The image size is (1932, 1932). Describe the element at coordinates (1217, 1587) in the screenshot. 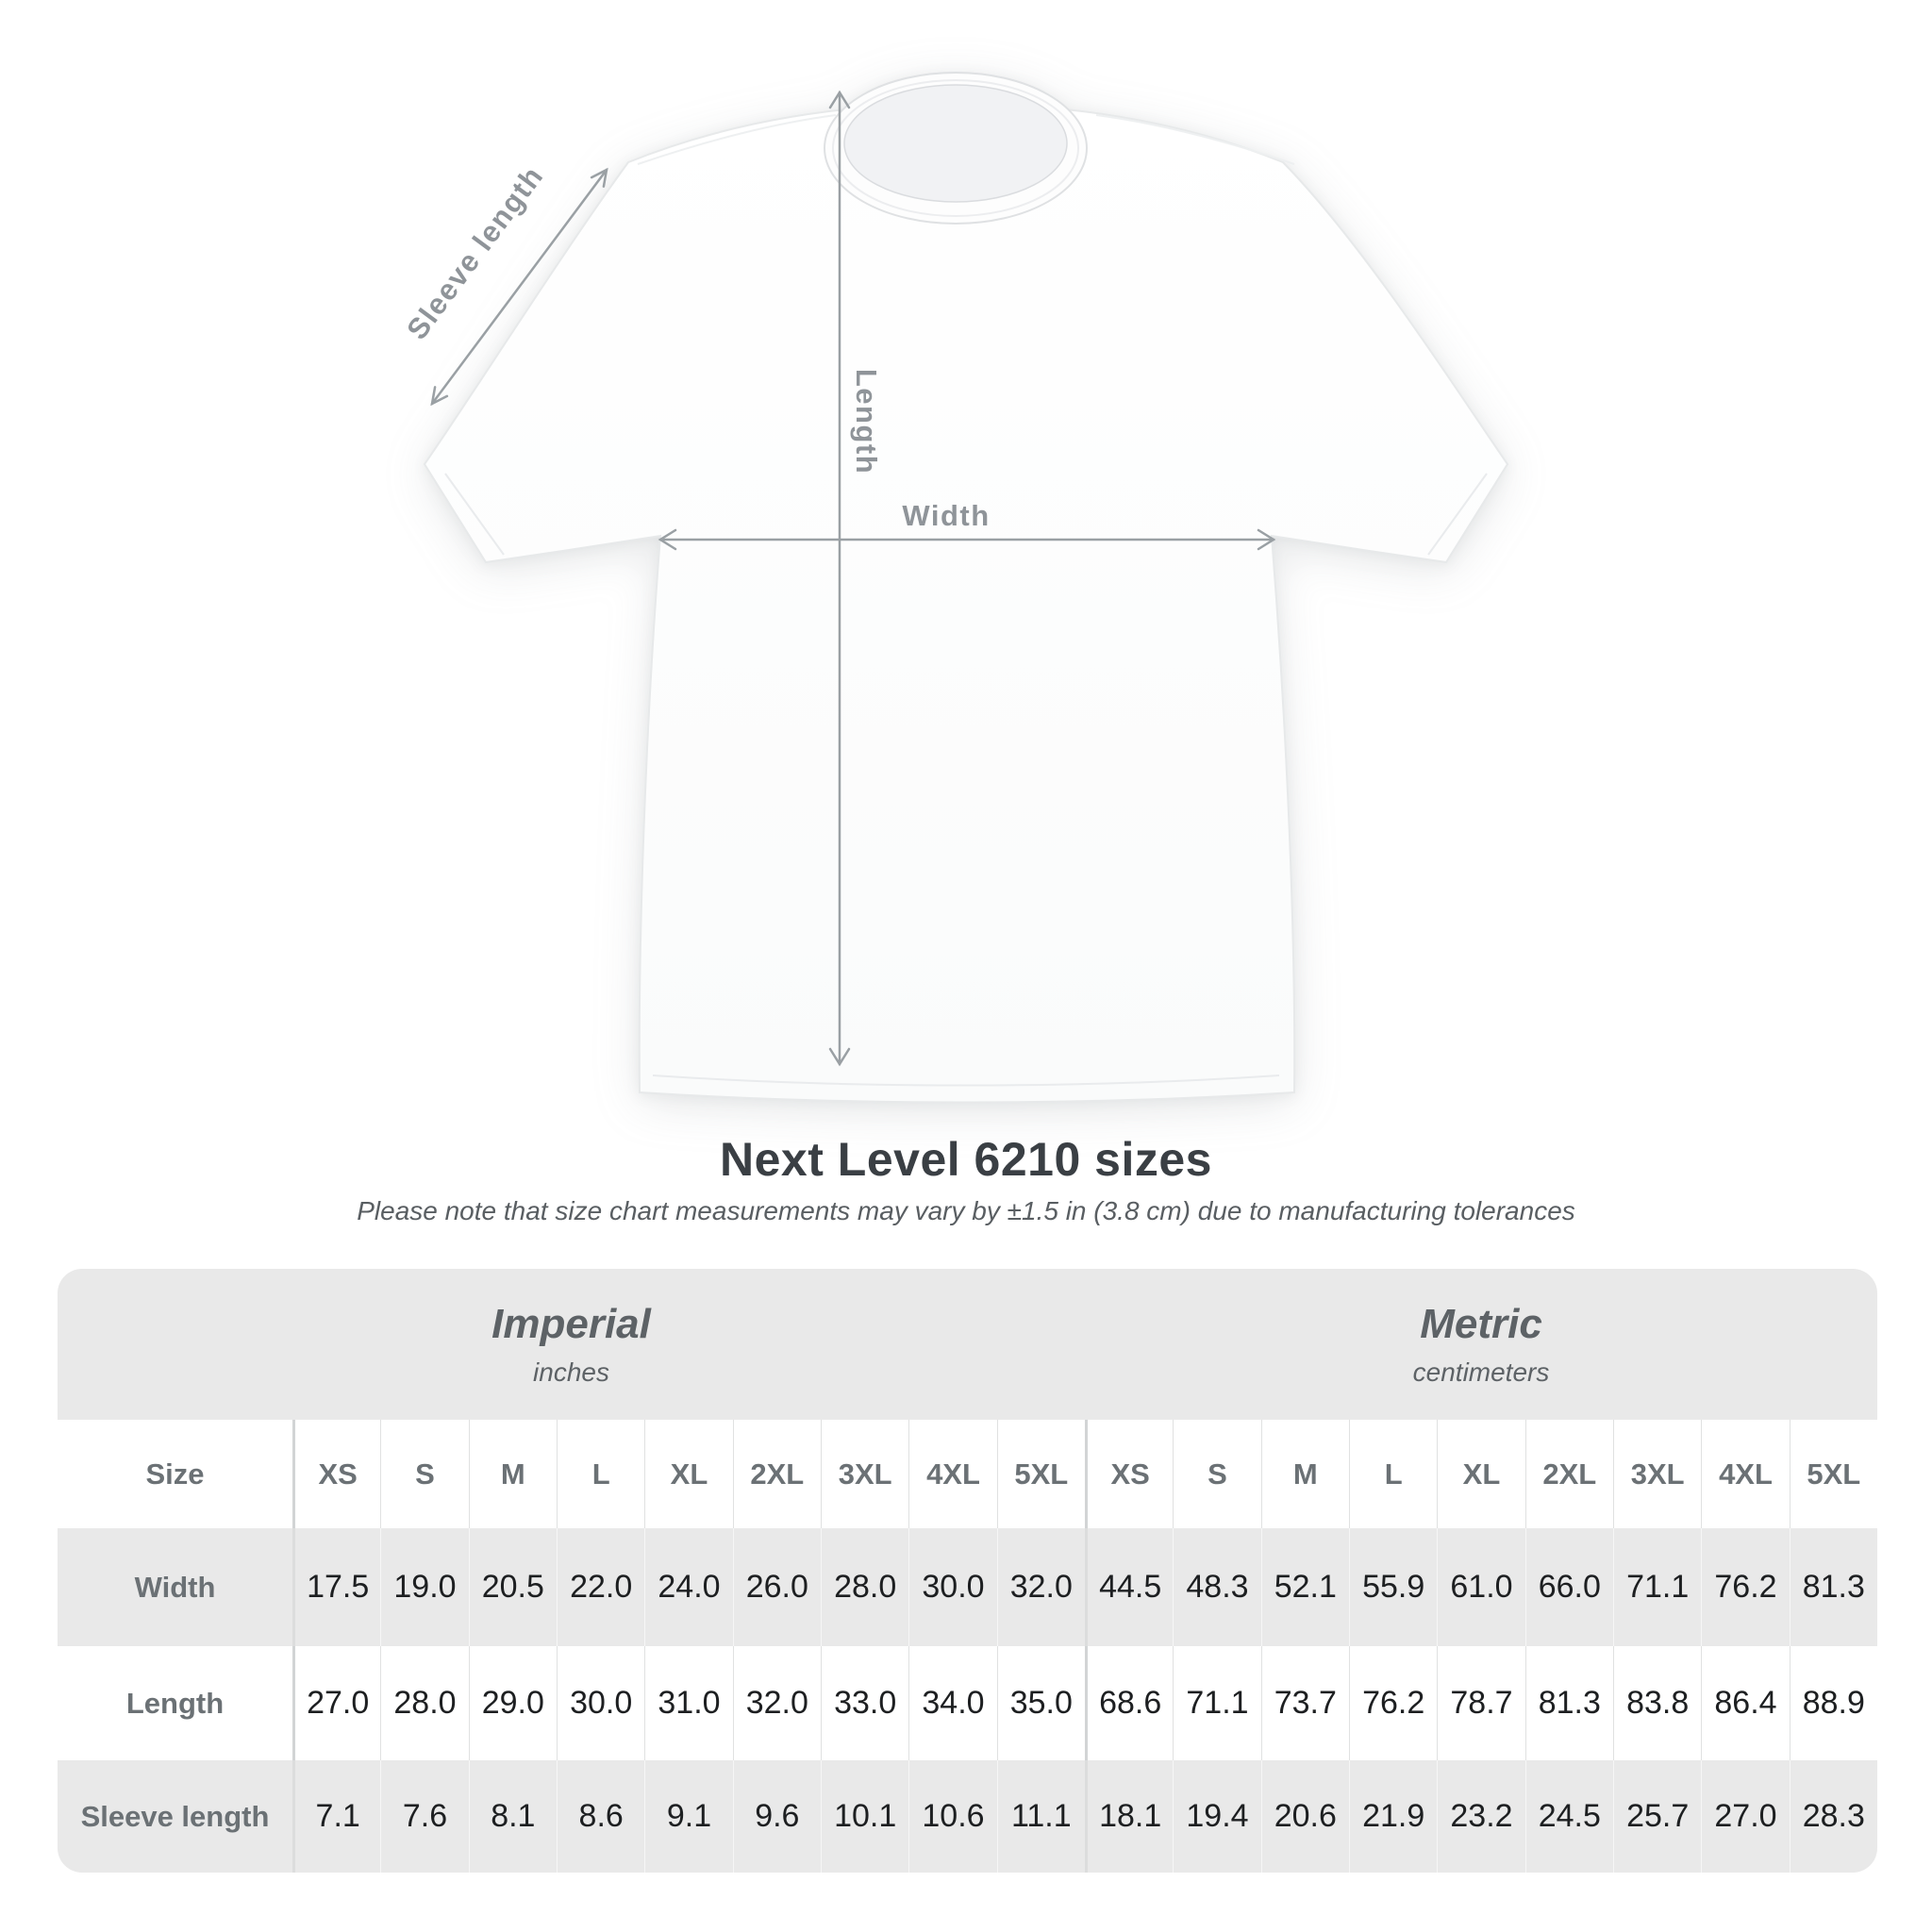

I see `table-cell: 48.3` at that location.